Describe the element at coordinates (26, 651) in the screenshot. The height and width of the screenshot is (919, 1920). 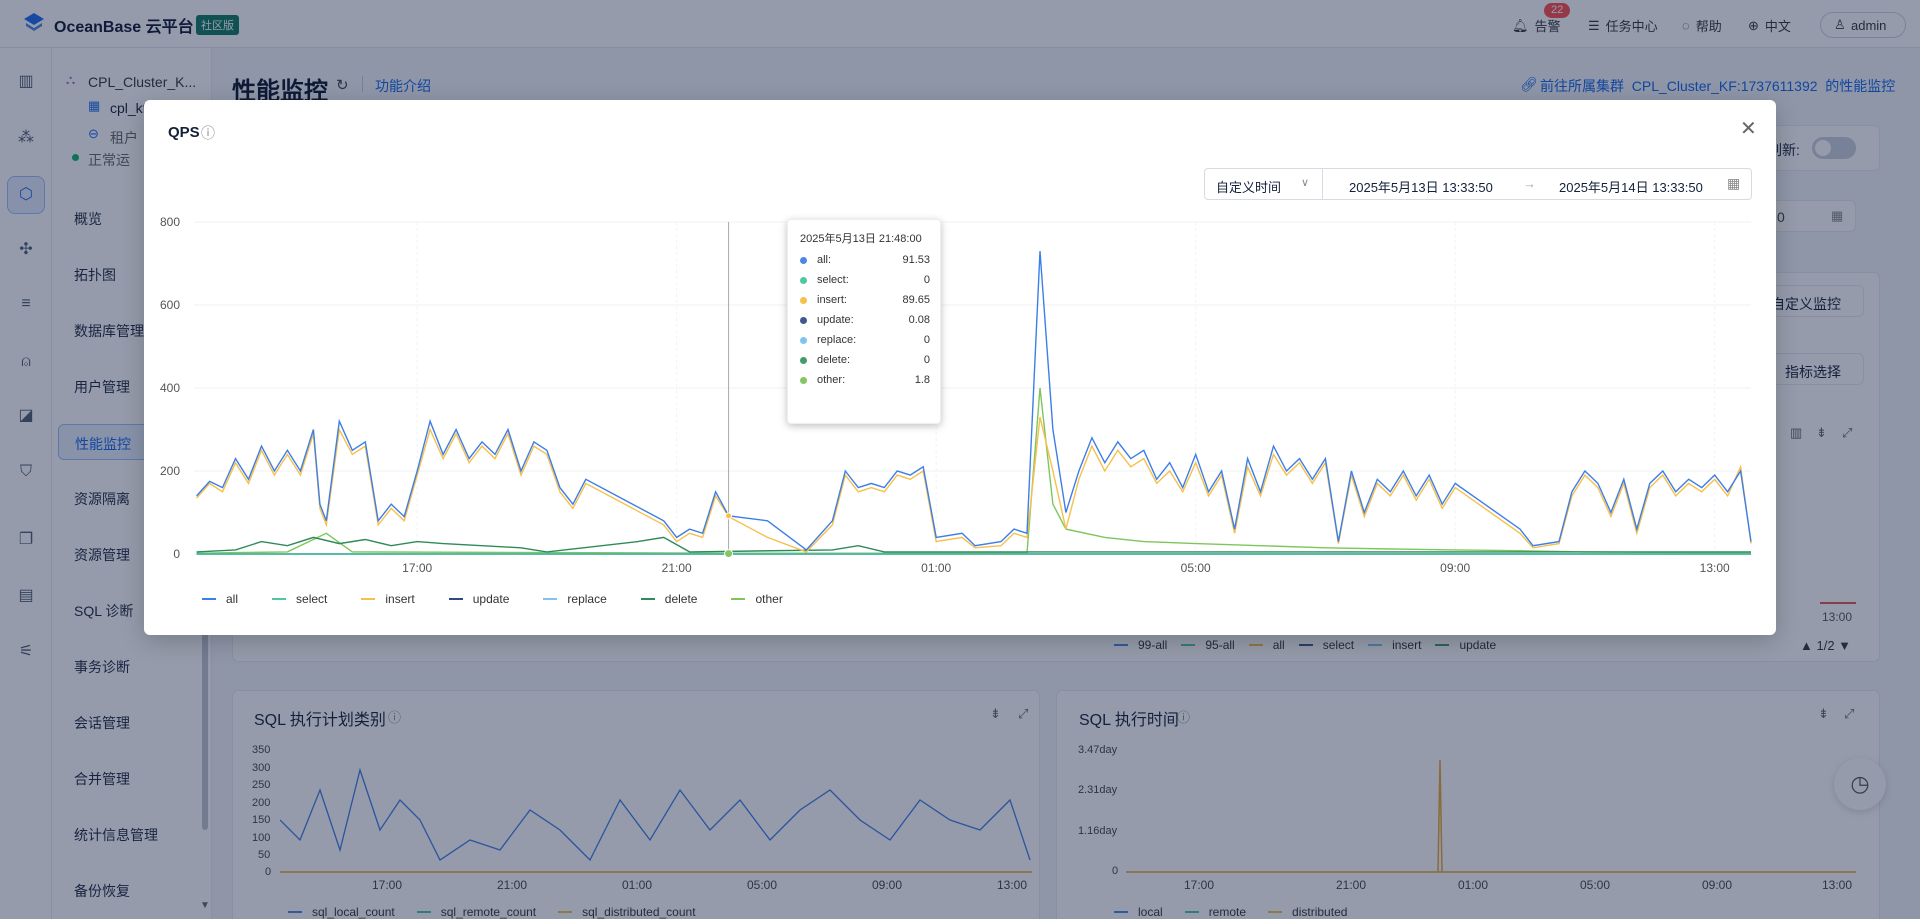
I see `settings-sliders-icon: ⚟` at that location.